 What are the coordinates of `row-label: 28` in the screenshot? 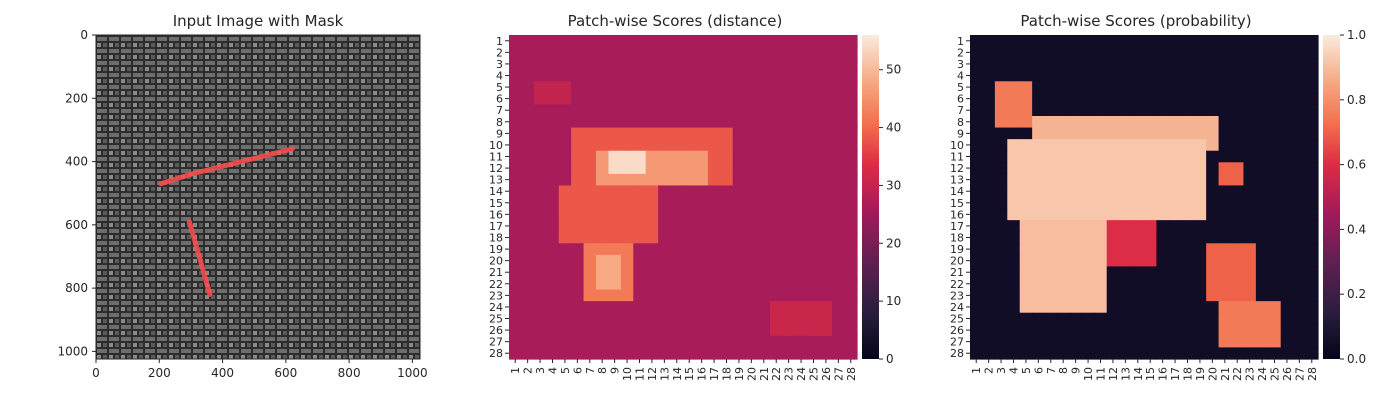 It's located at (496, 353).